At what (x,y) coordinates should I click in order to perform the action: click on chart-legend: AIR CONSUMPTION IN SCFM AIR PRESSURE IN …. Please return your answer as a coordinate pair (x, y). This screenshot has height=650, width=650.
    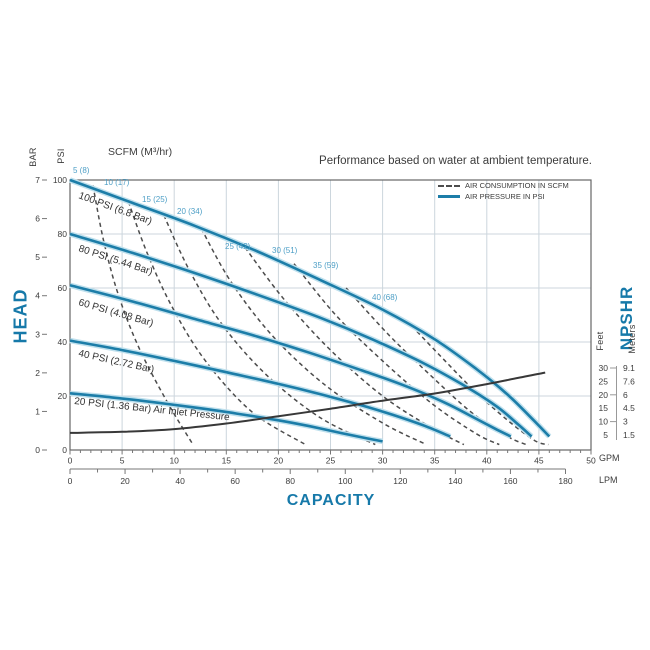
    Looking at the image, I should click on (503, 191).